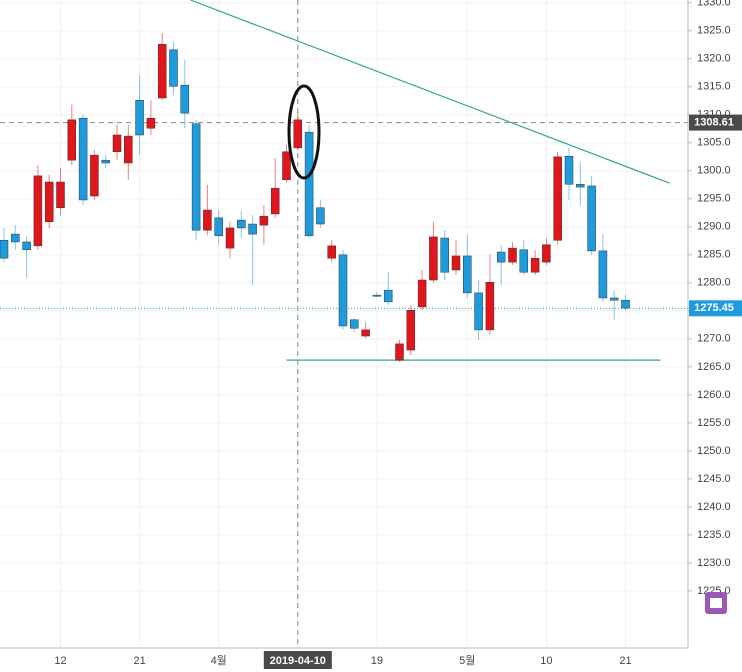 The height and width of the screenshot is (672, 742). Describe the element at coordinates (714, 4) in the screenshot. I see `y-tick-label: 1330.0` at that location.